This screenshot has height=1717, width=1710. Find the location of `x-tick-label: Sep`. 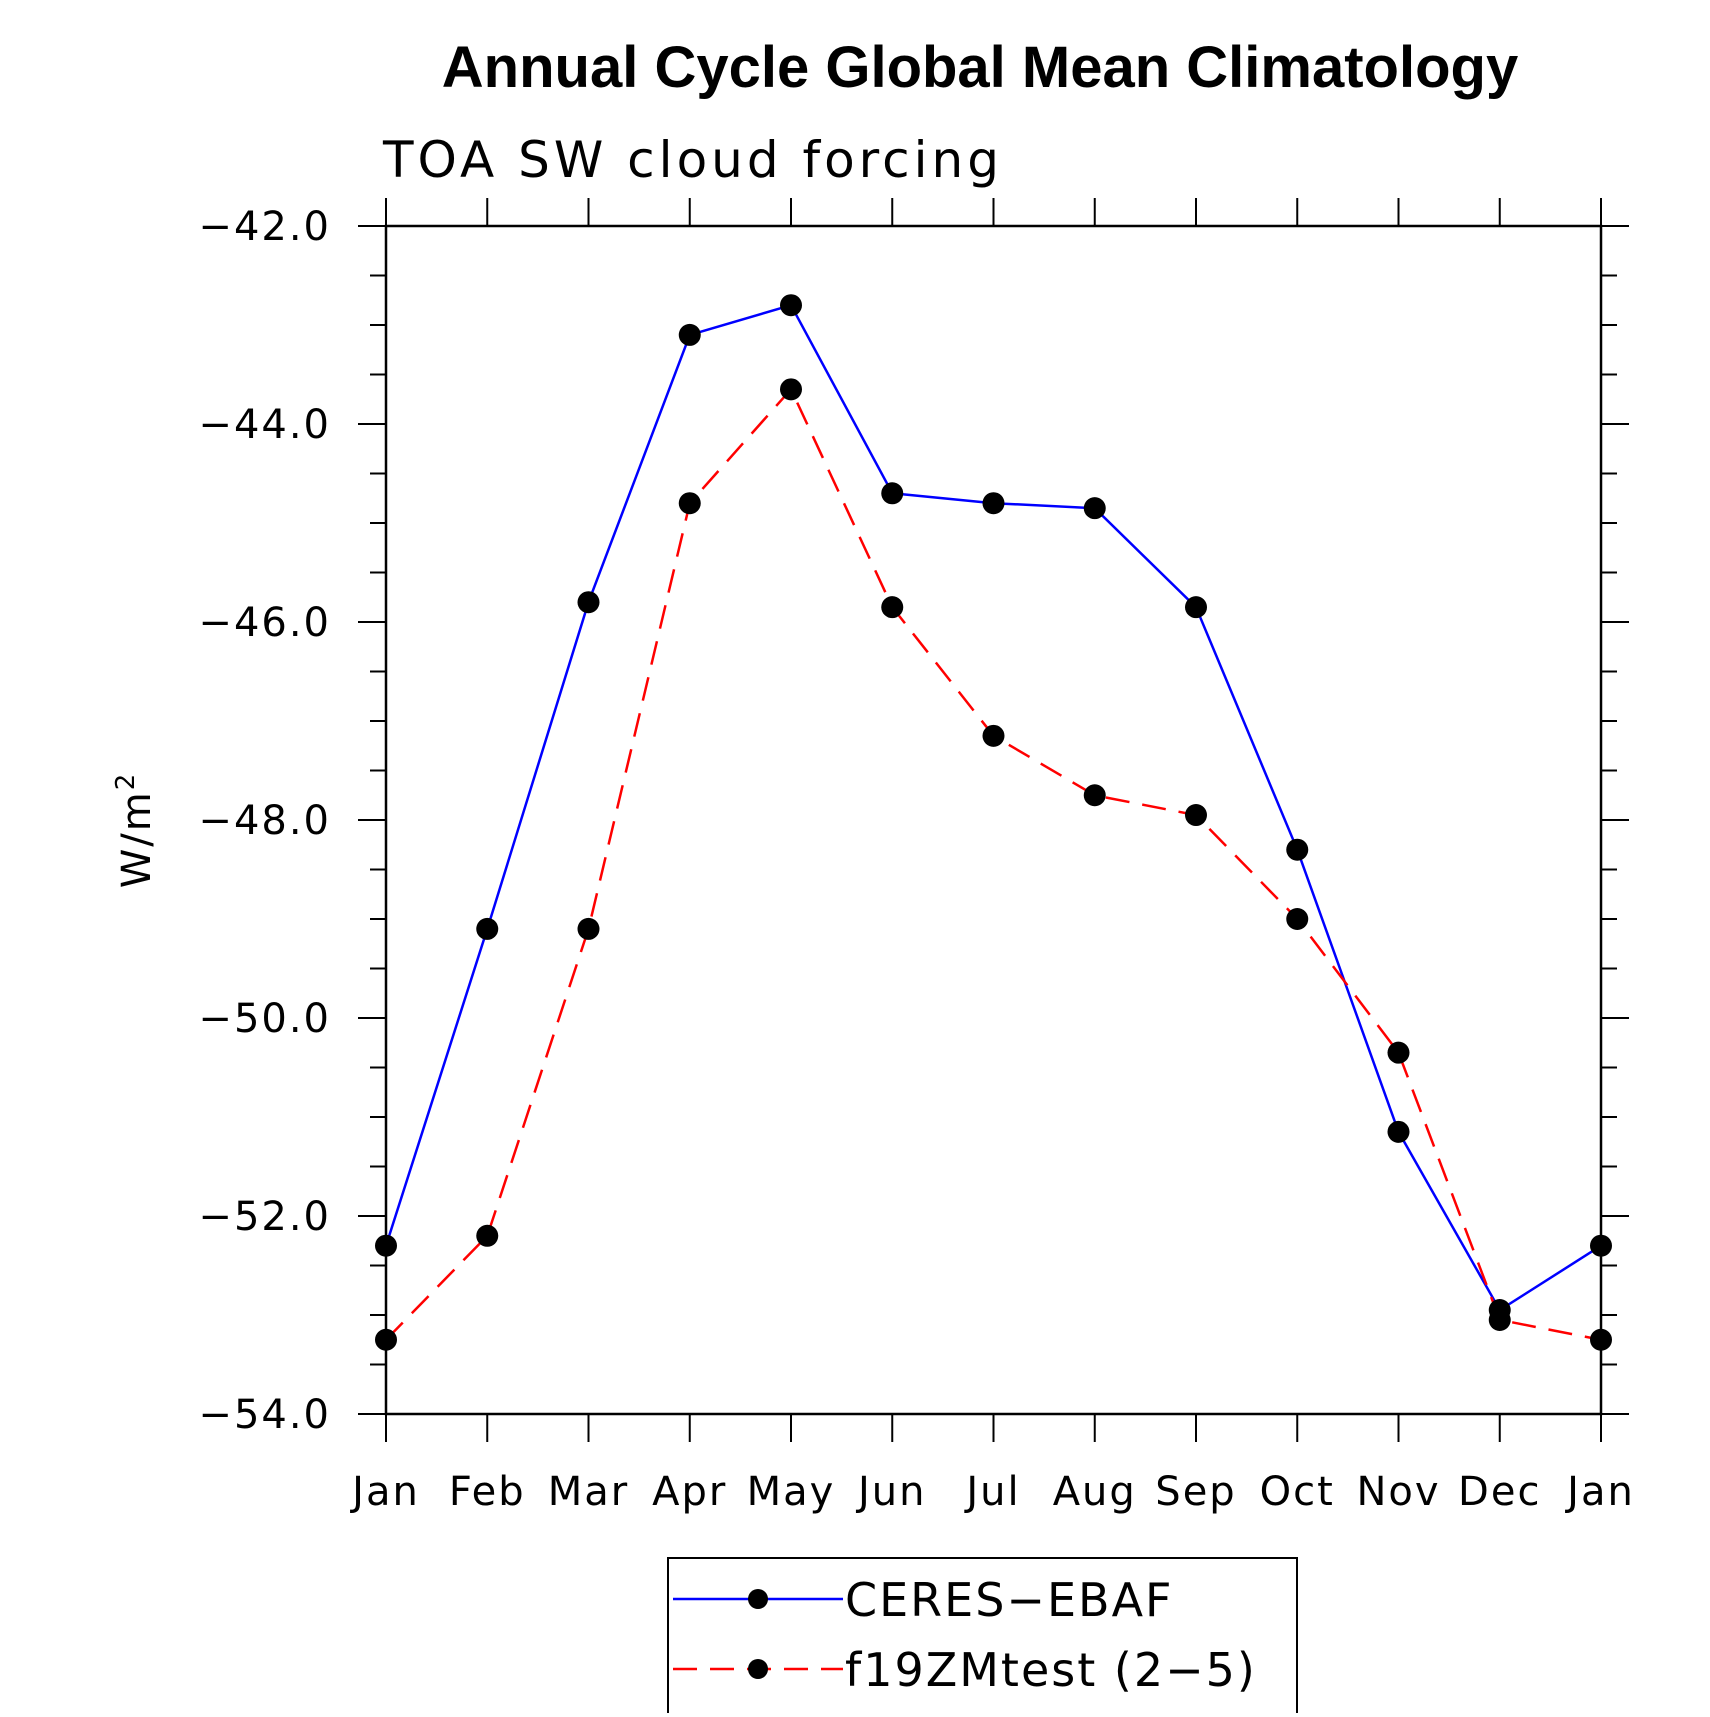

x-tick-label: Sep is located at coordinates (1195, 1492).